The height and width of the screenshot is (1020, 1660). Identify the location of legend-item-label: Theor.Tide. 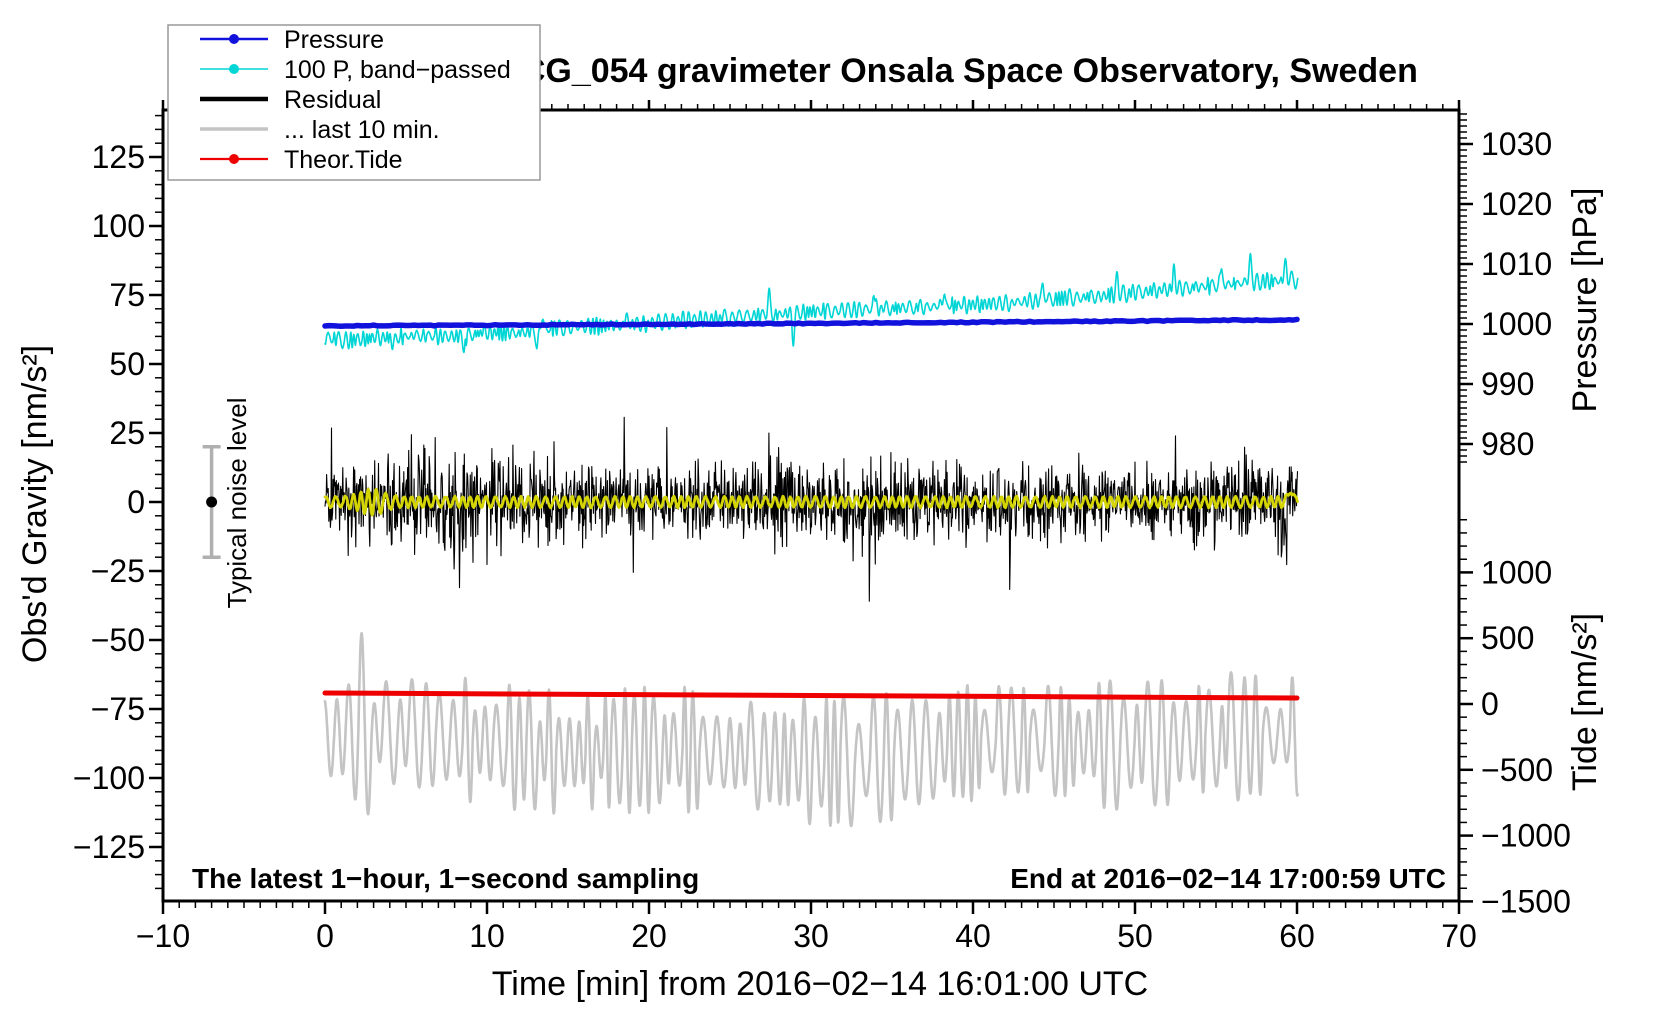
(343, 160).